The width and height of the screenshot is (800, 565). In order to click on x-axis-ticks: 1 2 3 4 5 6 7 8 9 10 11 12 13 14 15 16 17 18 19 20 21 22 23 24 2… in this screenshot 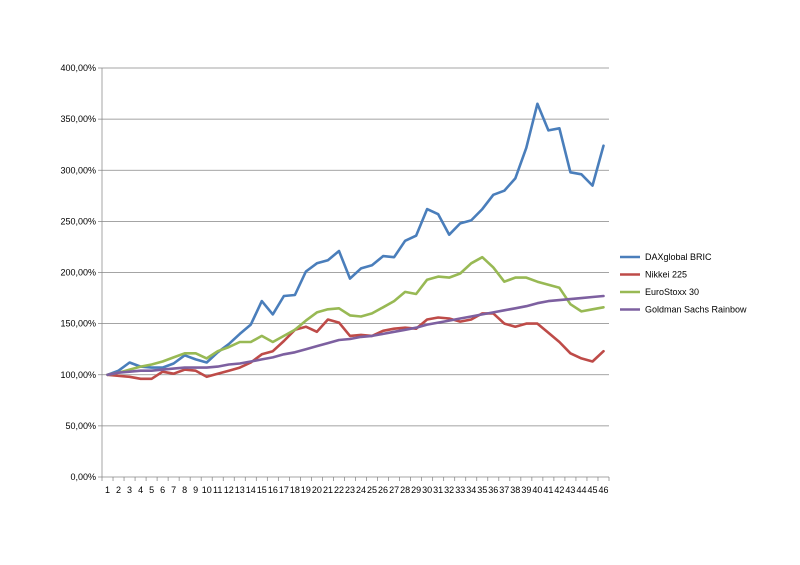, I will do `click(355, 486)`.